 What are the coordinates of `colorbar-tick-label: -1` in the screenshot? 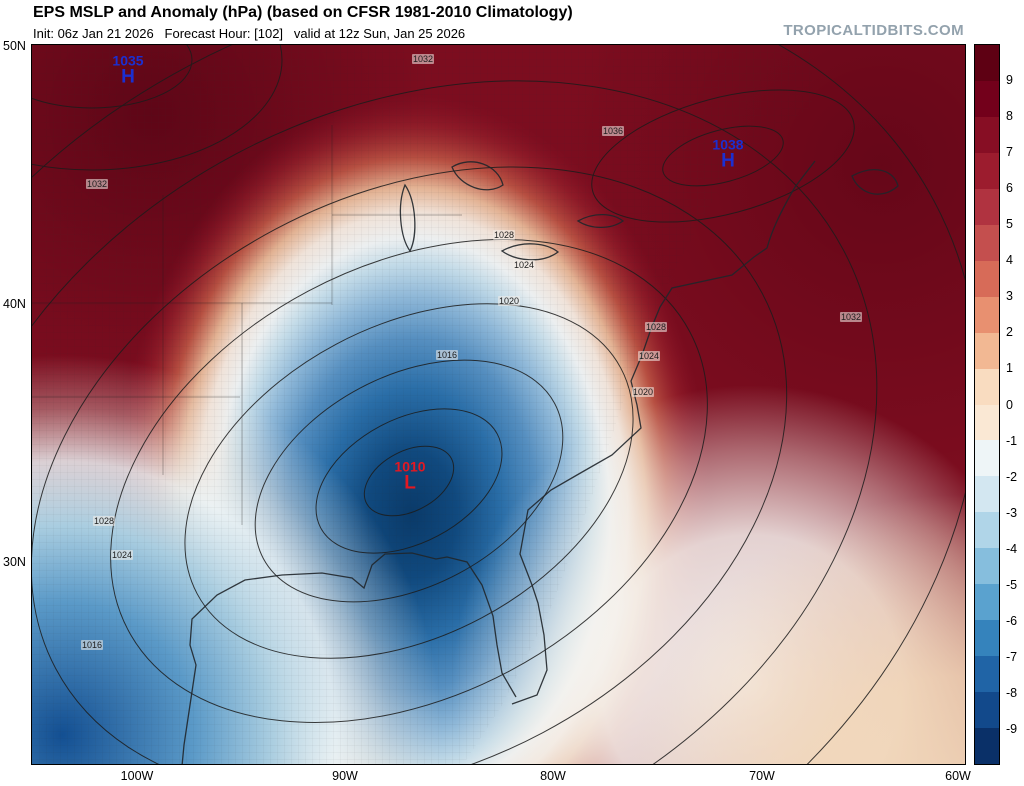 It's located at (1012, 440).